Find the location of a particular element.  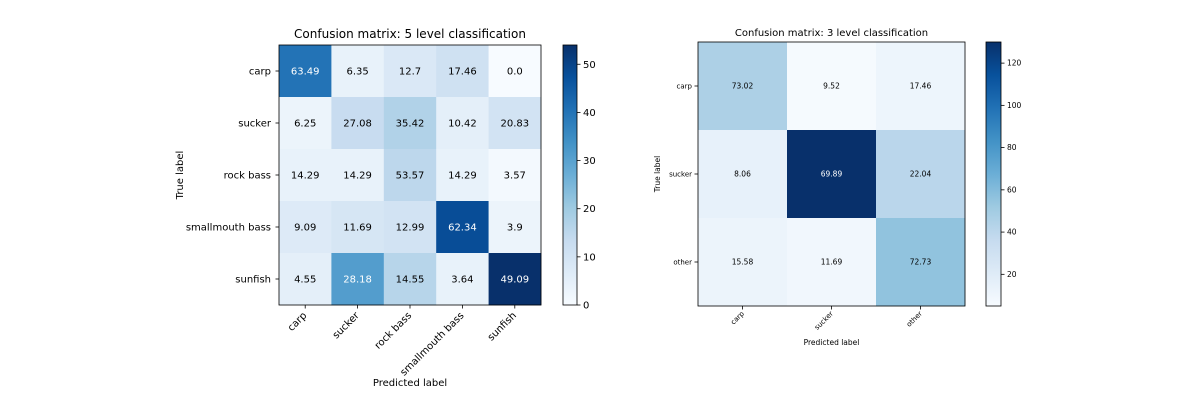

colorbar-tick-label: 10 is located at coordinates (589, 257).